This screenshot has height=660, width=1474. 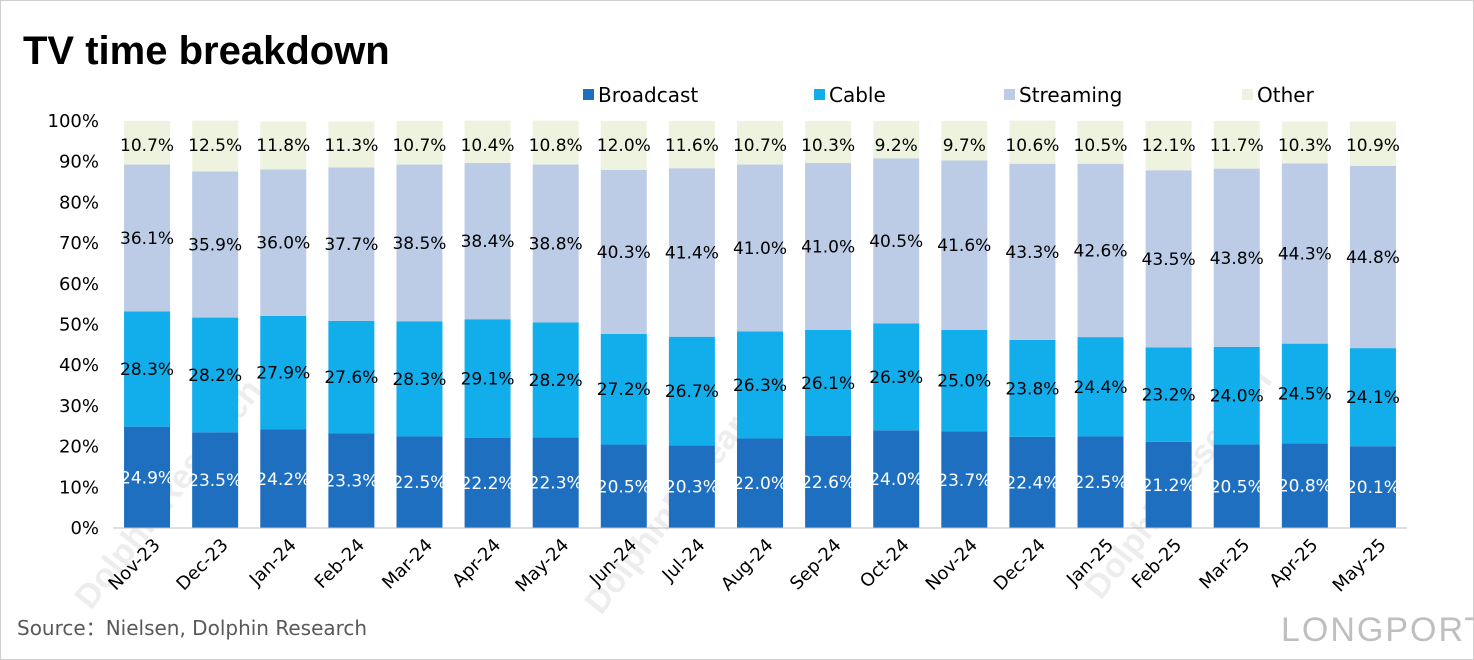 I want to click on data-label: 36.1%, so click(x=147, y=239).